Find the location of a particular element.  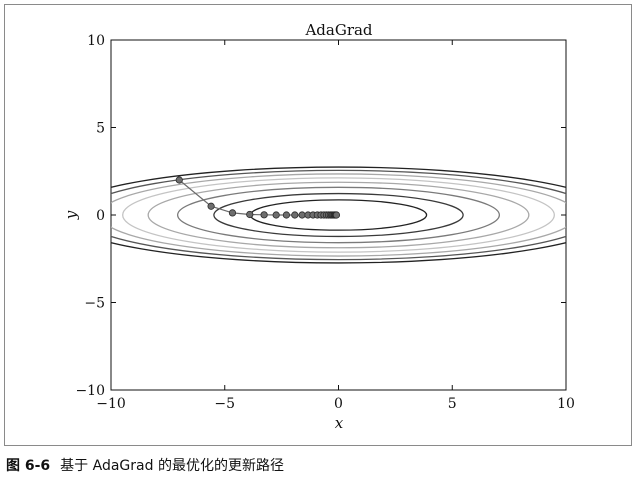

y-tick-label: 10 is located at coordinates (96, 41).